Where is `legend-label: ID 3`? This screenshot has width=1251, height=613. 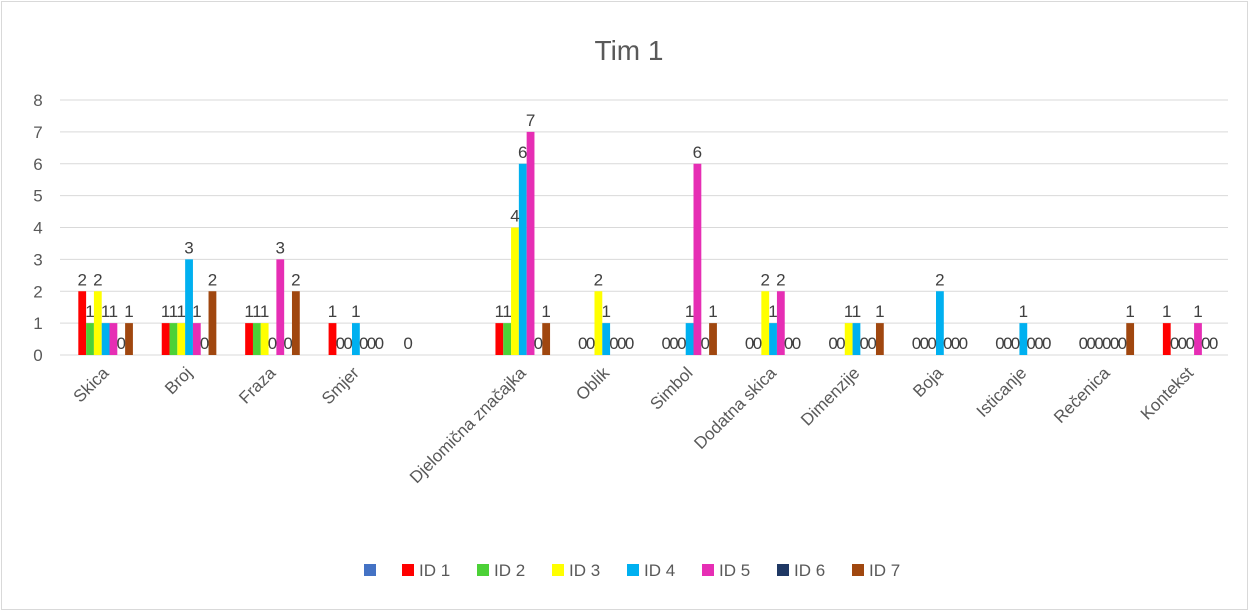 legend-label: ID 3 is located at coordinates (584, 570).